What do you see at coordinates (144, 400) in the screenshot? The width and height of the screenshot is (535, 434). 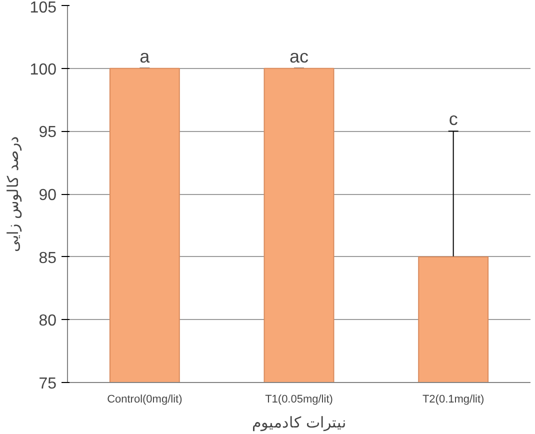 I see `x-tick-label: Control(0mg/lit)` at bounding box center [144, 400].